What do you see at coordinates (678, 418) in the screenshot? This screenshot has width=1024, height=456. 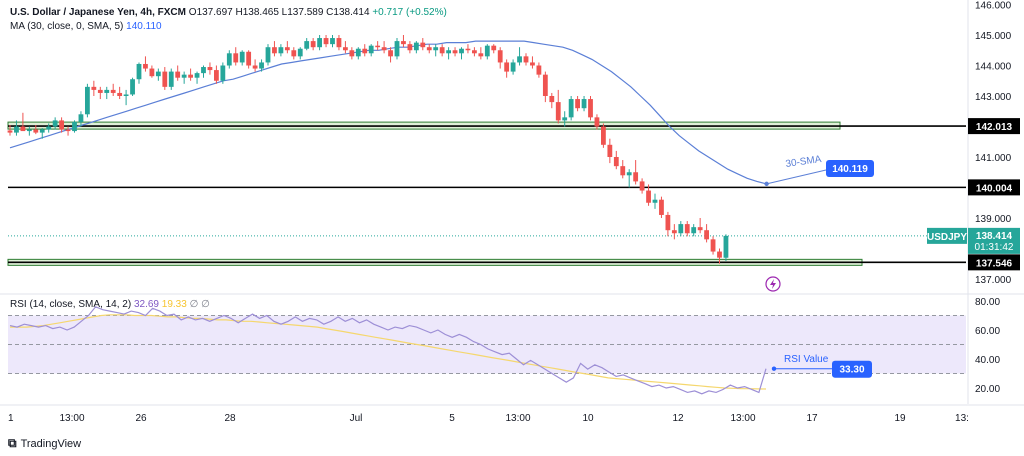 I see `time-tick-label: 12` at bounding box center [678, 418].